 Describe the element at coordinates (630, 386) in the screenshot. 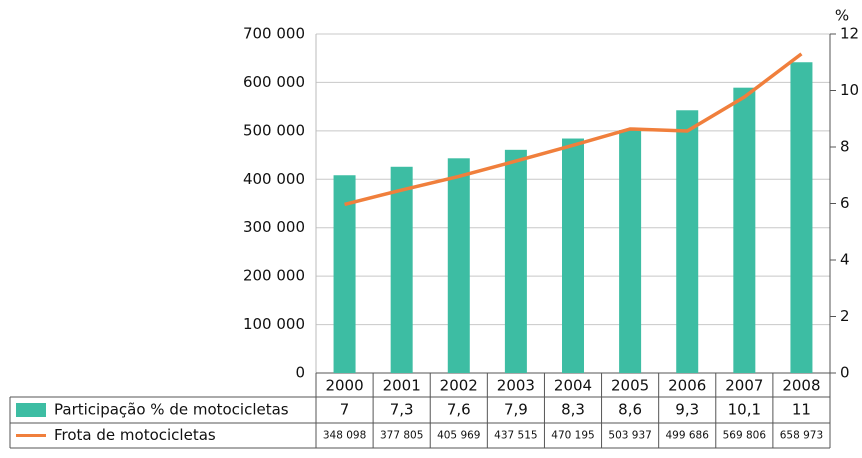

I see `x-tick-label: 2005` at that location.